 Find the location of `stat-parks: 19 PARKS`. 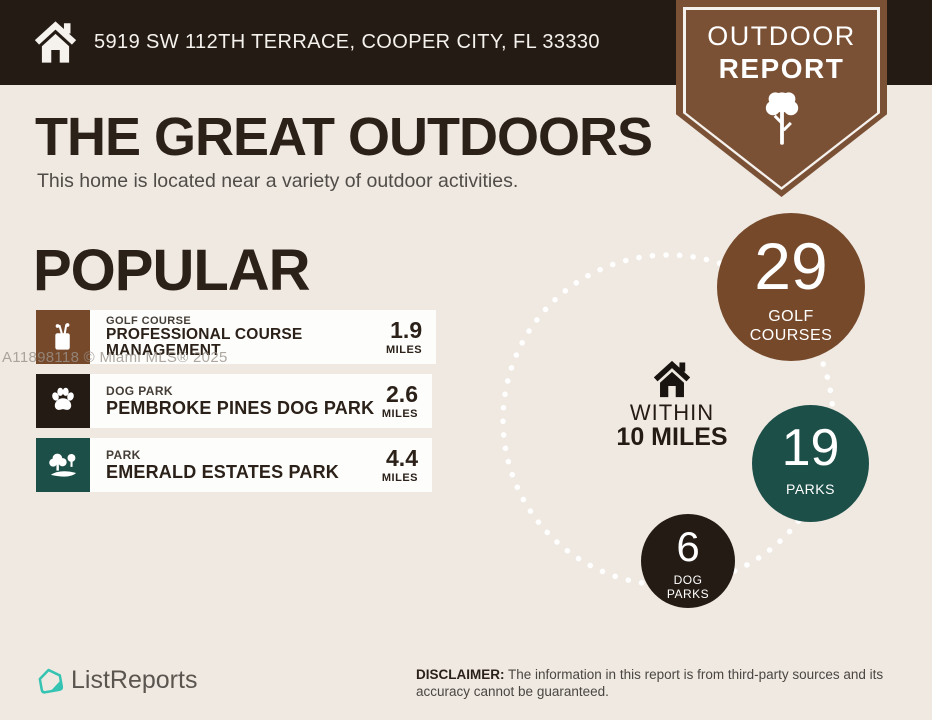

stat-parks: 19 PARKS is located at coordinates (810, 463).